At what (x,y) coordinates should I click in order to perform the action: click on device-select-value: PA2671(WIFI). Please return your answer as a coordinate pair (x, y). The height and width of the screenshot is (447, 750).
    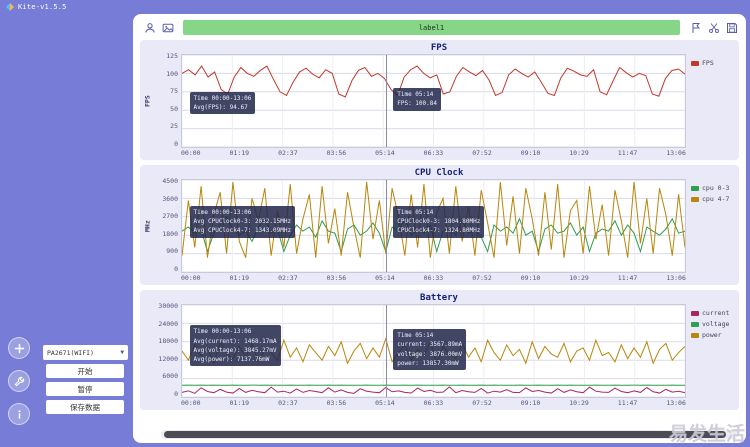
    Looking at the image, I should click on (70, 352).